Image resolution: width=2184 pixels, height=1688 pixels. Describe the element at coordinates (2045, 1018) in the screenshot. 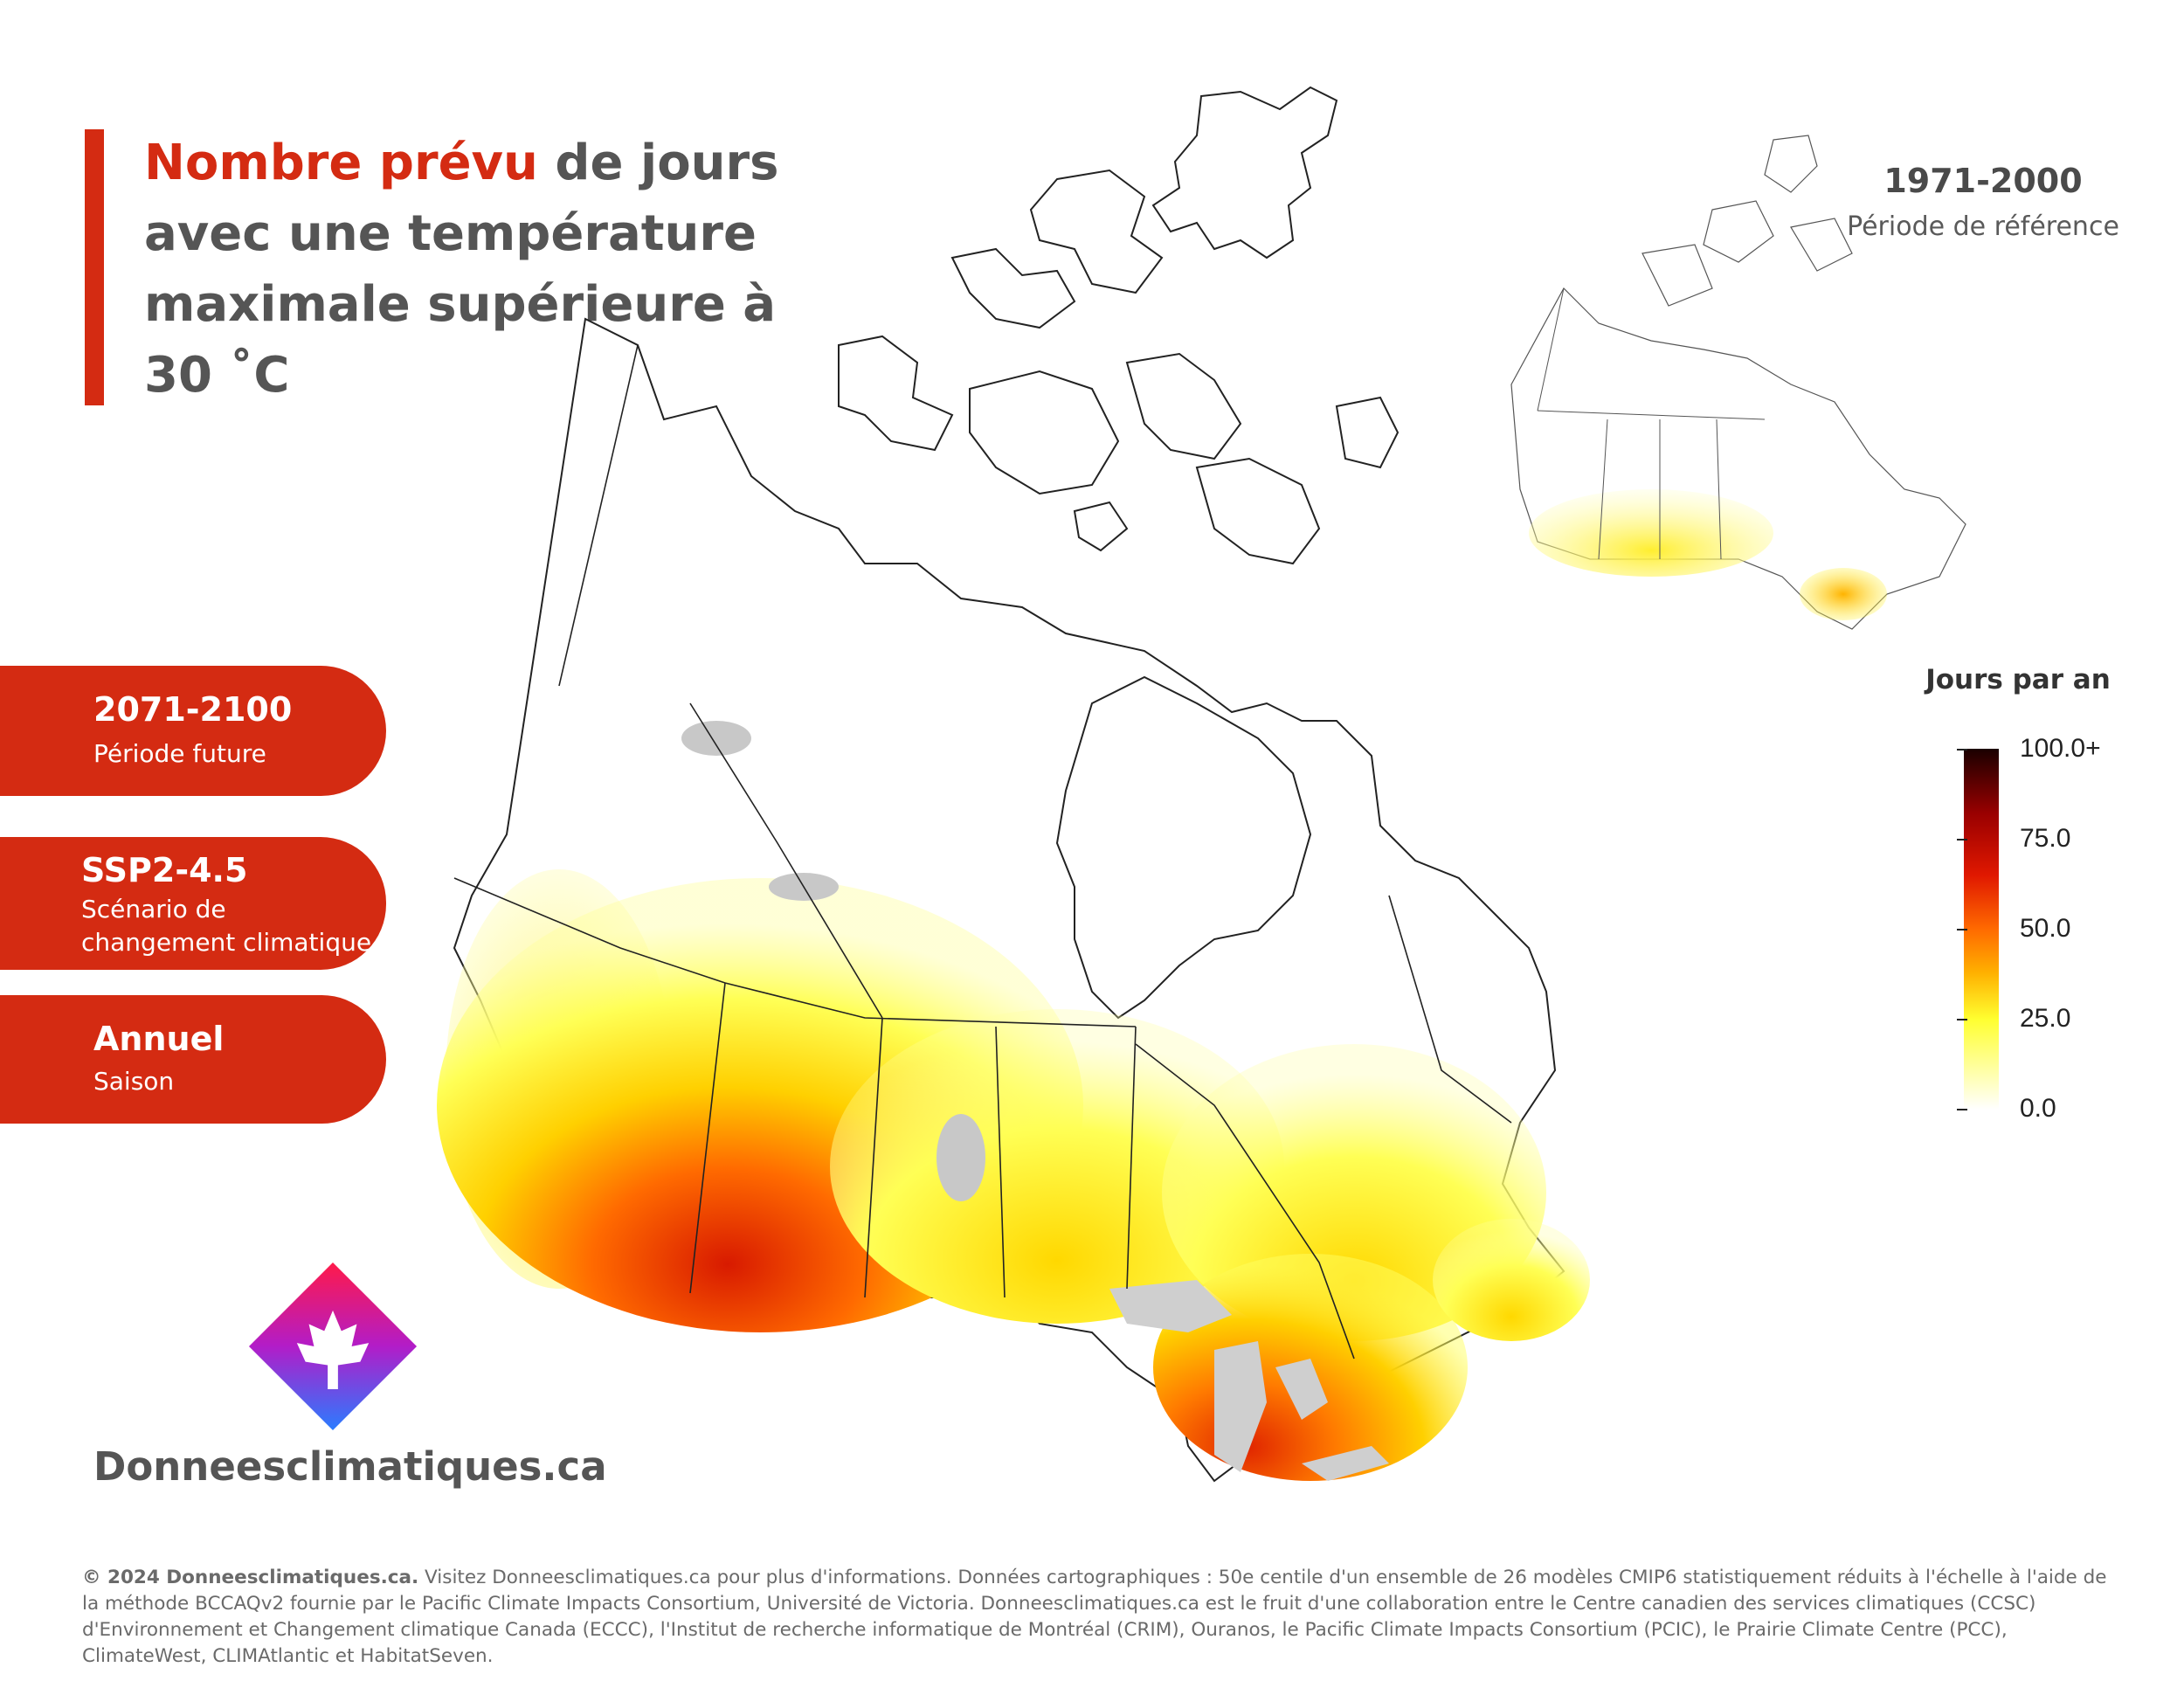

I see `legend-tick-label: 25.0` at that location.